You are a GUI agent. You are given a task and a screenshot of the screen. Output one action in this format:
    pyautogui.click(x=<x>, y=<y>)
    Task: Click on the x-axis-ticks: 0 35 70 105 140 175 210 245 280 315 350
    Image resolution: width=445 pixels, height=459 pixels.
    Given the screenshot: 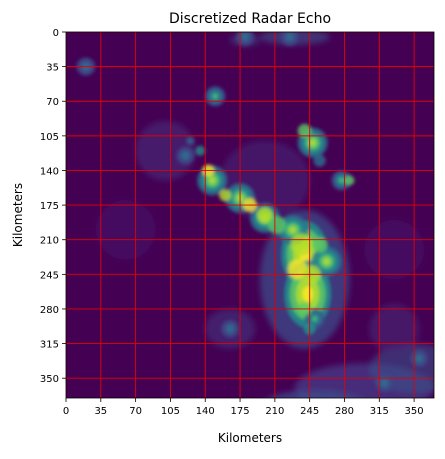 What is the action you would take?
    pyautogui.click(x=243, y=407)
    